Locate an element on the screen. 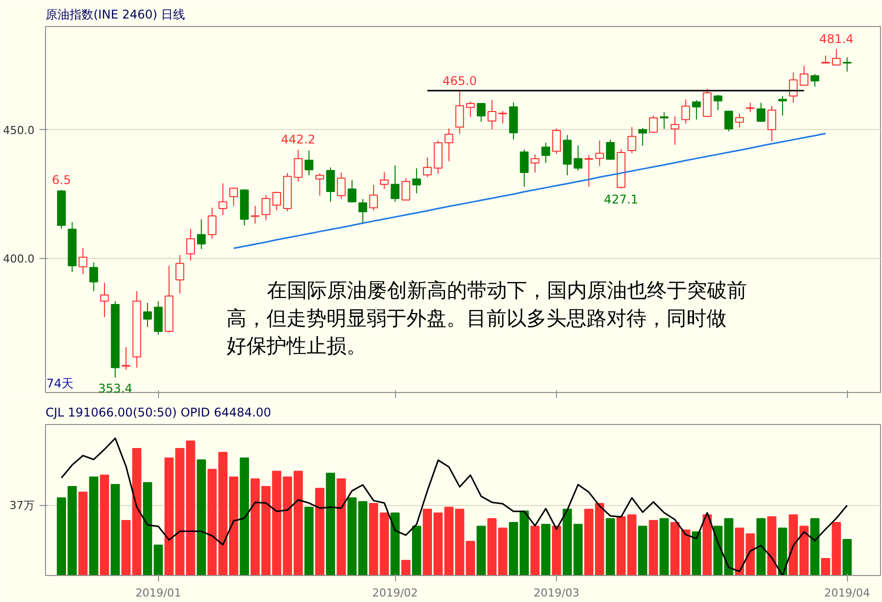  y-tick-label: 37万 is located at coordinates (22, 505).